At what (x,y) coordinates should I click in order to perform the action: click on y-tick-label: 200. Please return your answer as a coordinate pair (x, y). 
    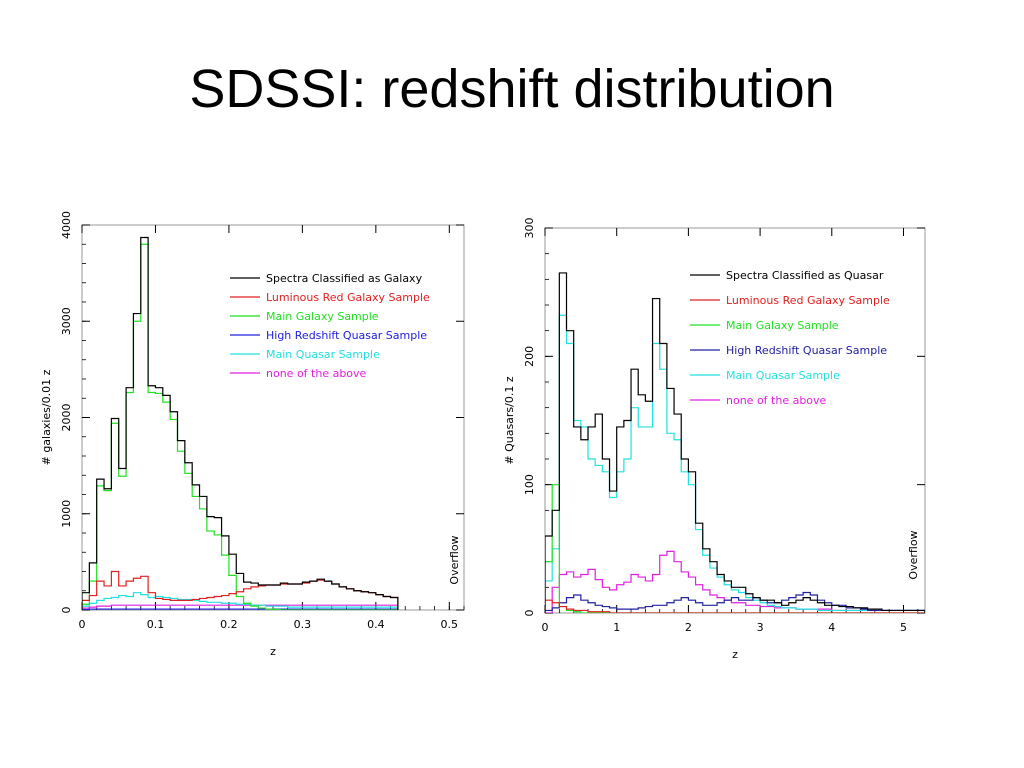
    Looking at the image, I should click on (529, 356).